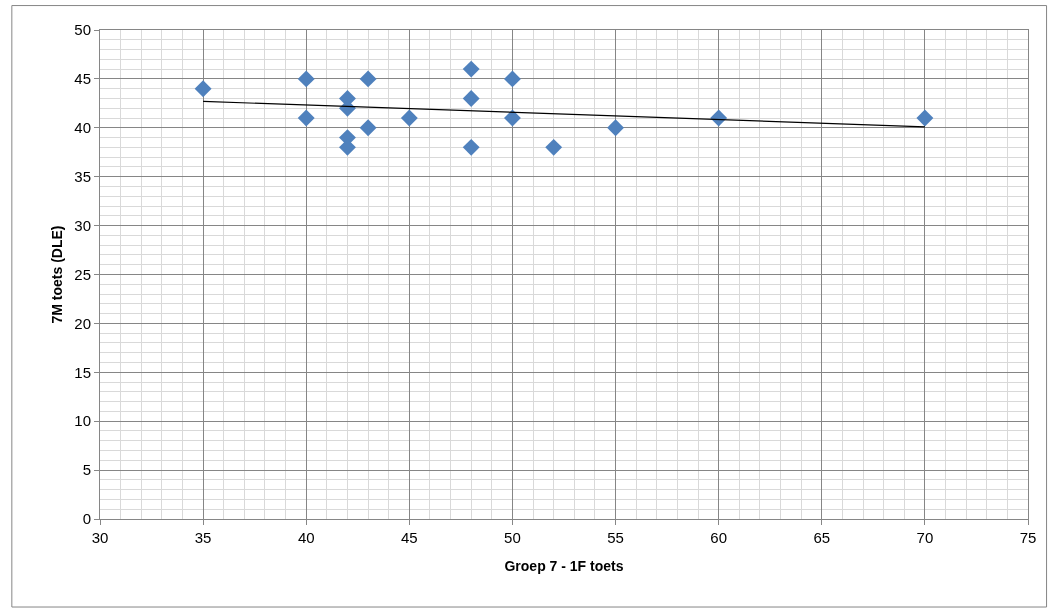 The height and width of the screenshot is (609, 1050). Describe the element at coordinates (925, 537) in the screenshot. I see `x-tick-label: 70` at that location.